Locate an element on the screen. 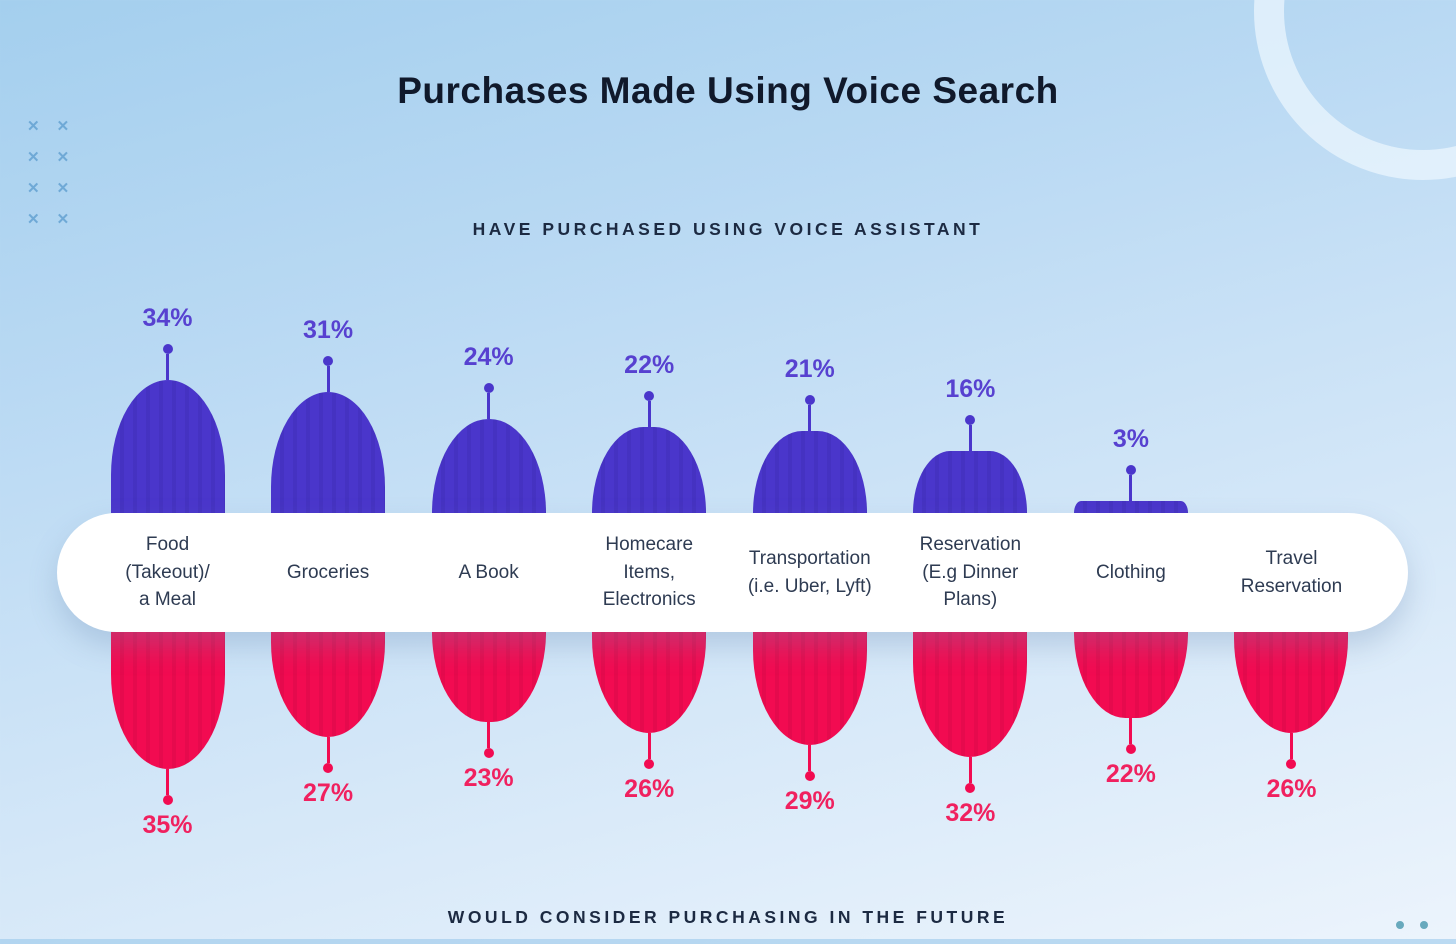 This screenshot has height=944, width=1456. value-label-up: 31% is located at coordinates (328, 330).